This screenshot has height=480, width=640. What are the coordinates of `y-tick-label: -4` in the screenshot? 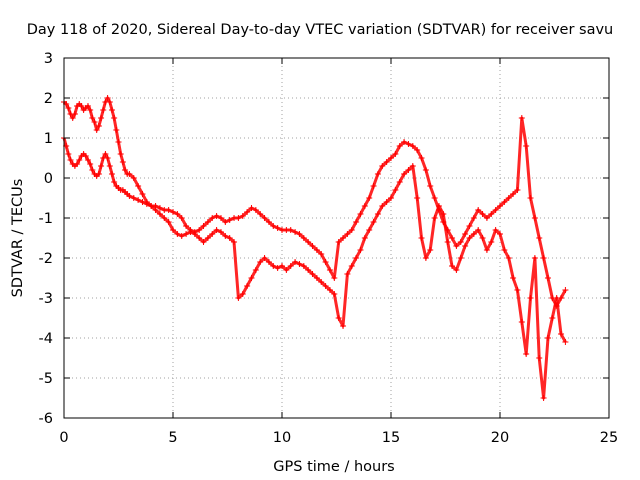 It's located at (46, 339).